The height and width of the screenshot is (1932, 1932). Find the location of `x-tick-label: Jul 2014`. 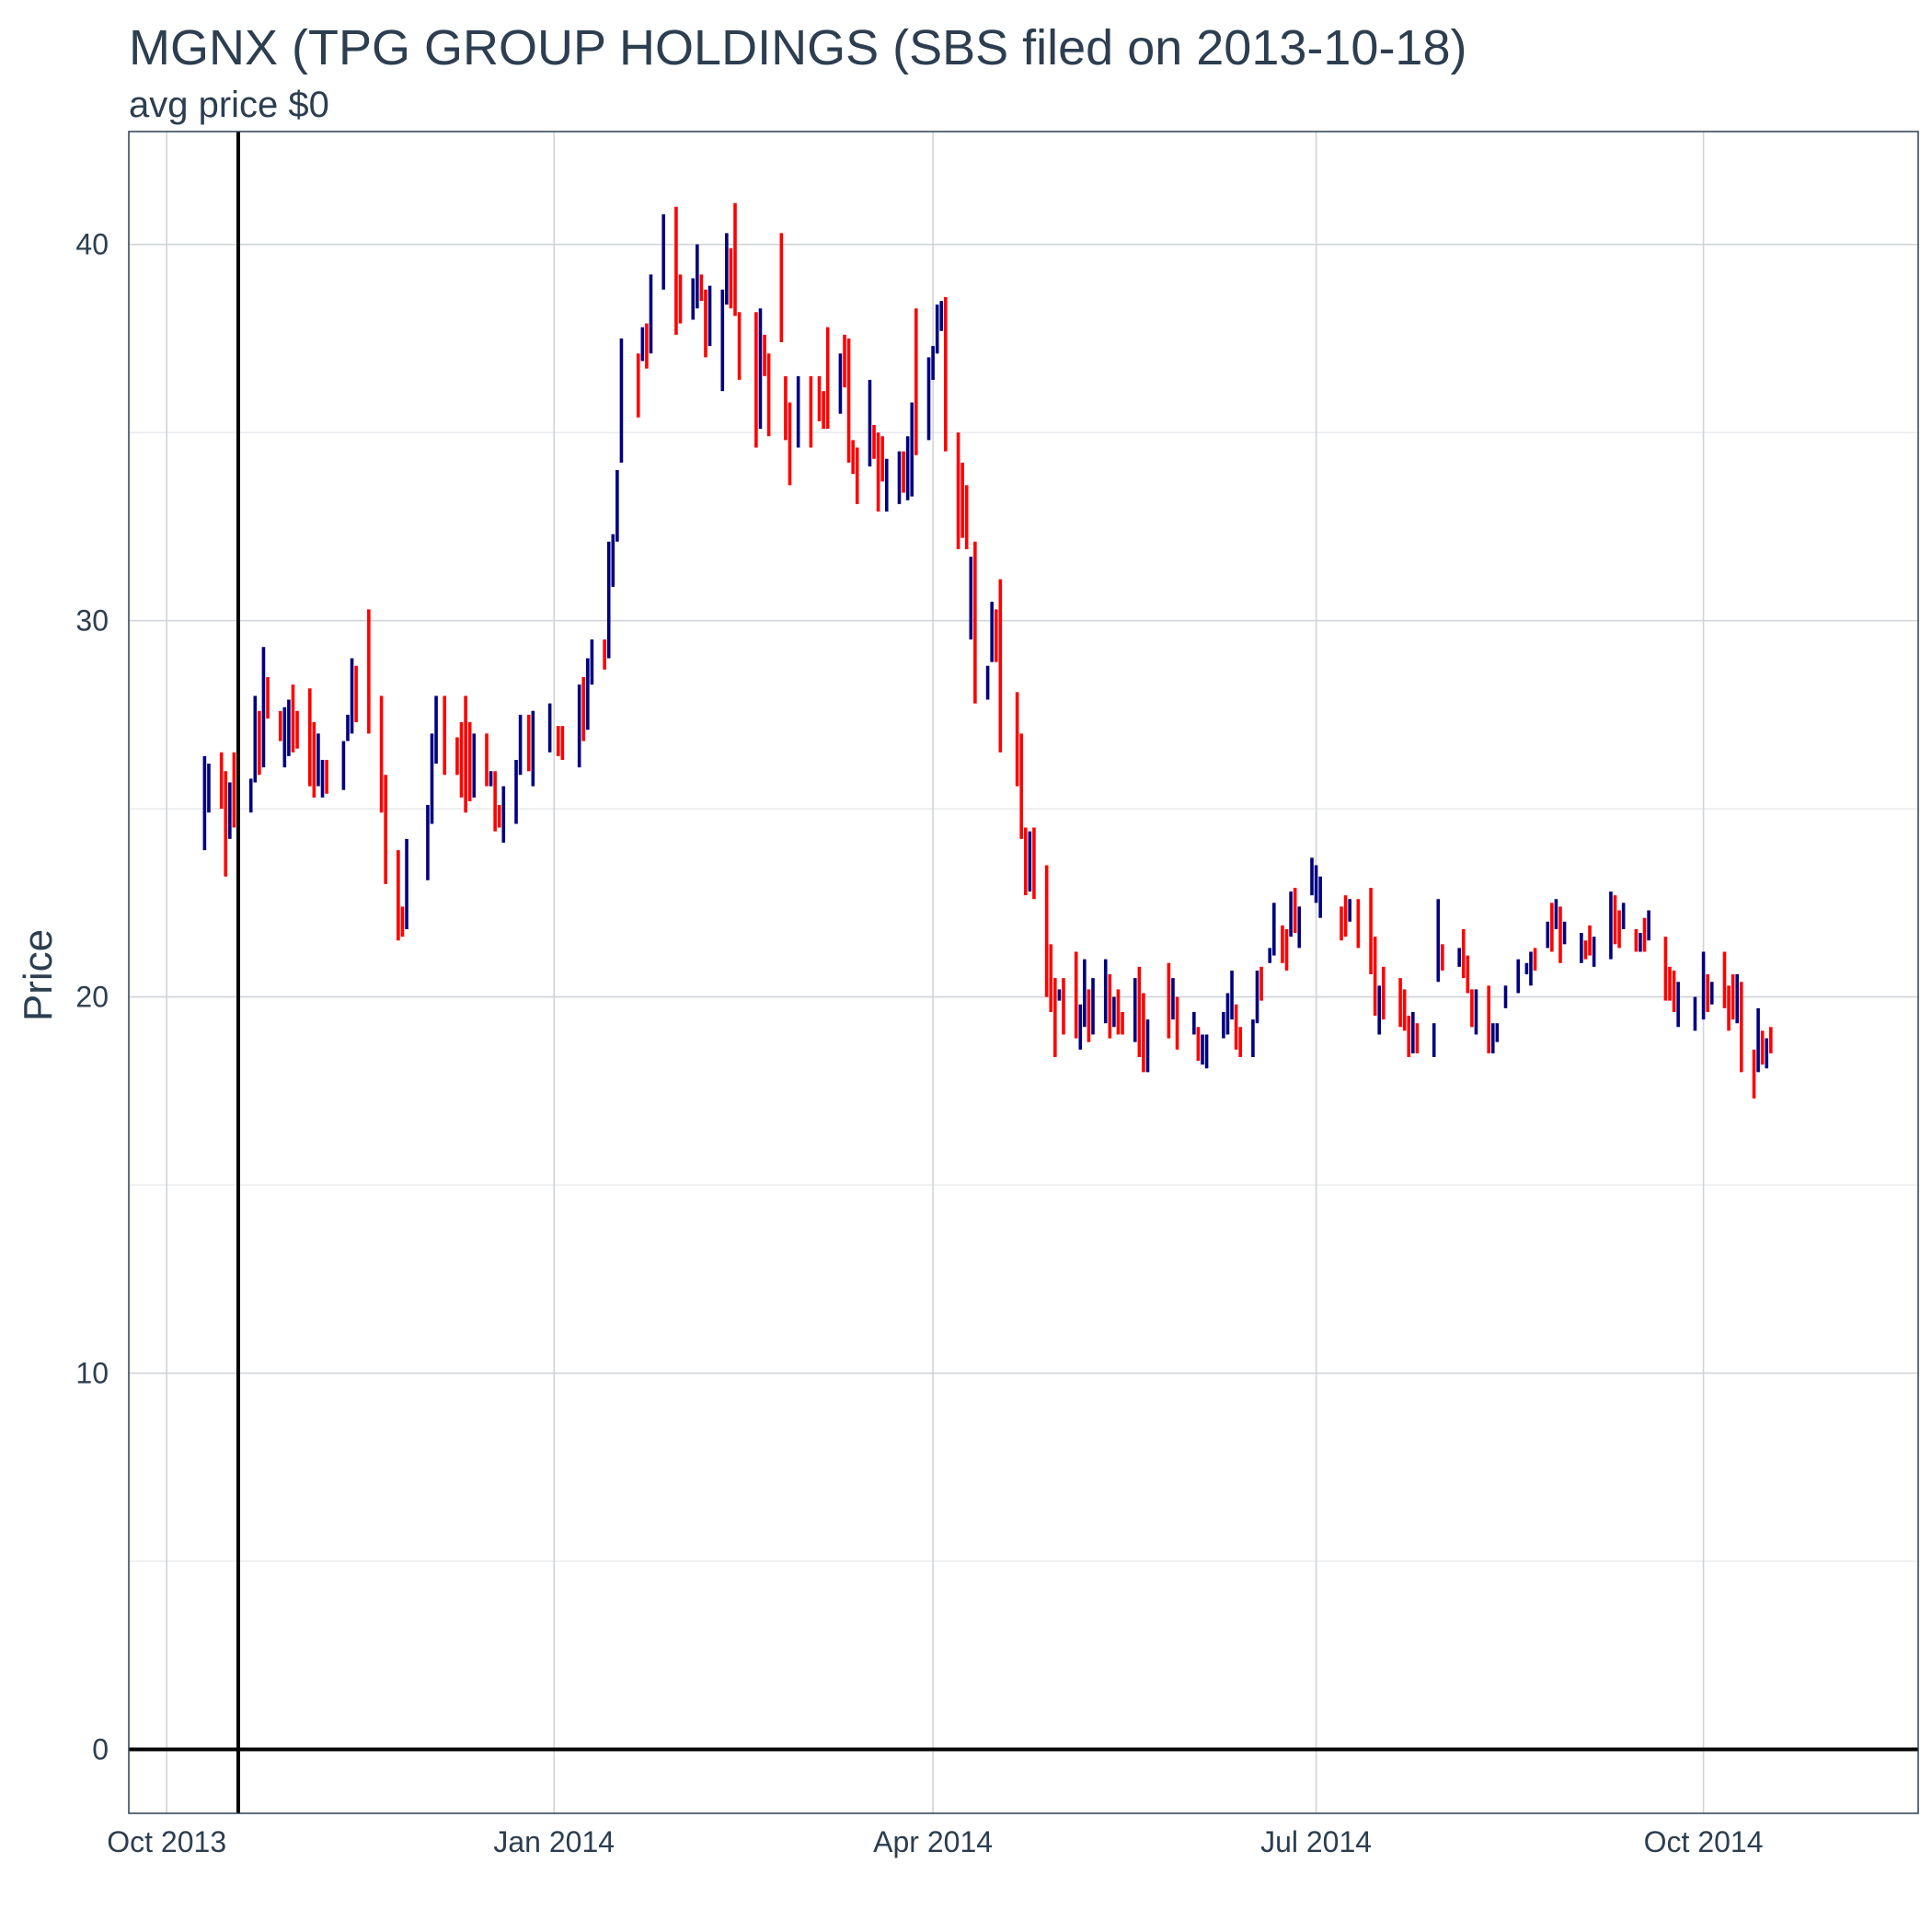

x-tick-label: Jul 2014 is located at coordinates (1316, 1841).